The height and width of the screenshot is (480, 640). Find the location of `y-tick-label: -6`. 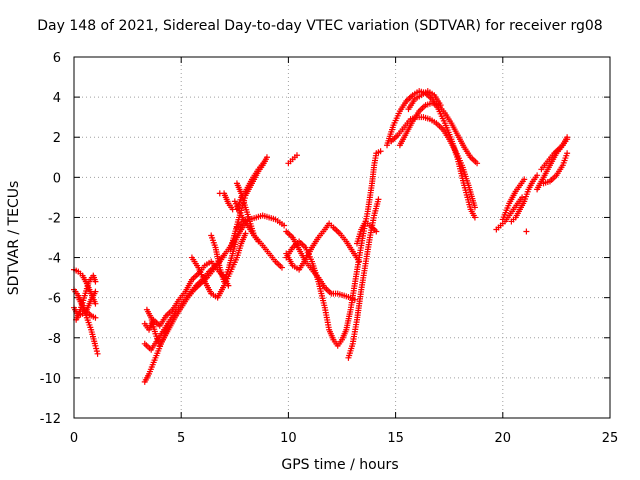

y-tick-label: -6 is located at coordinates (54, 299).